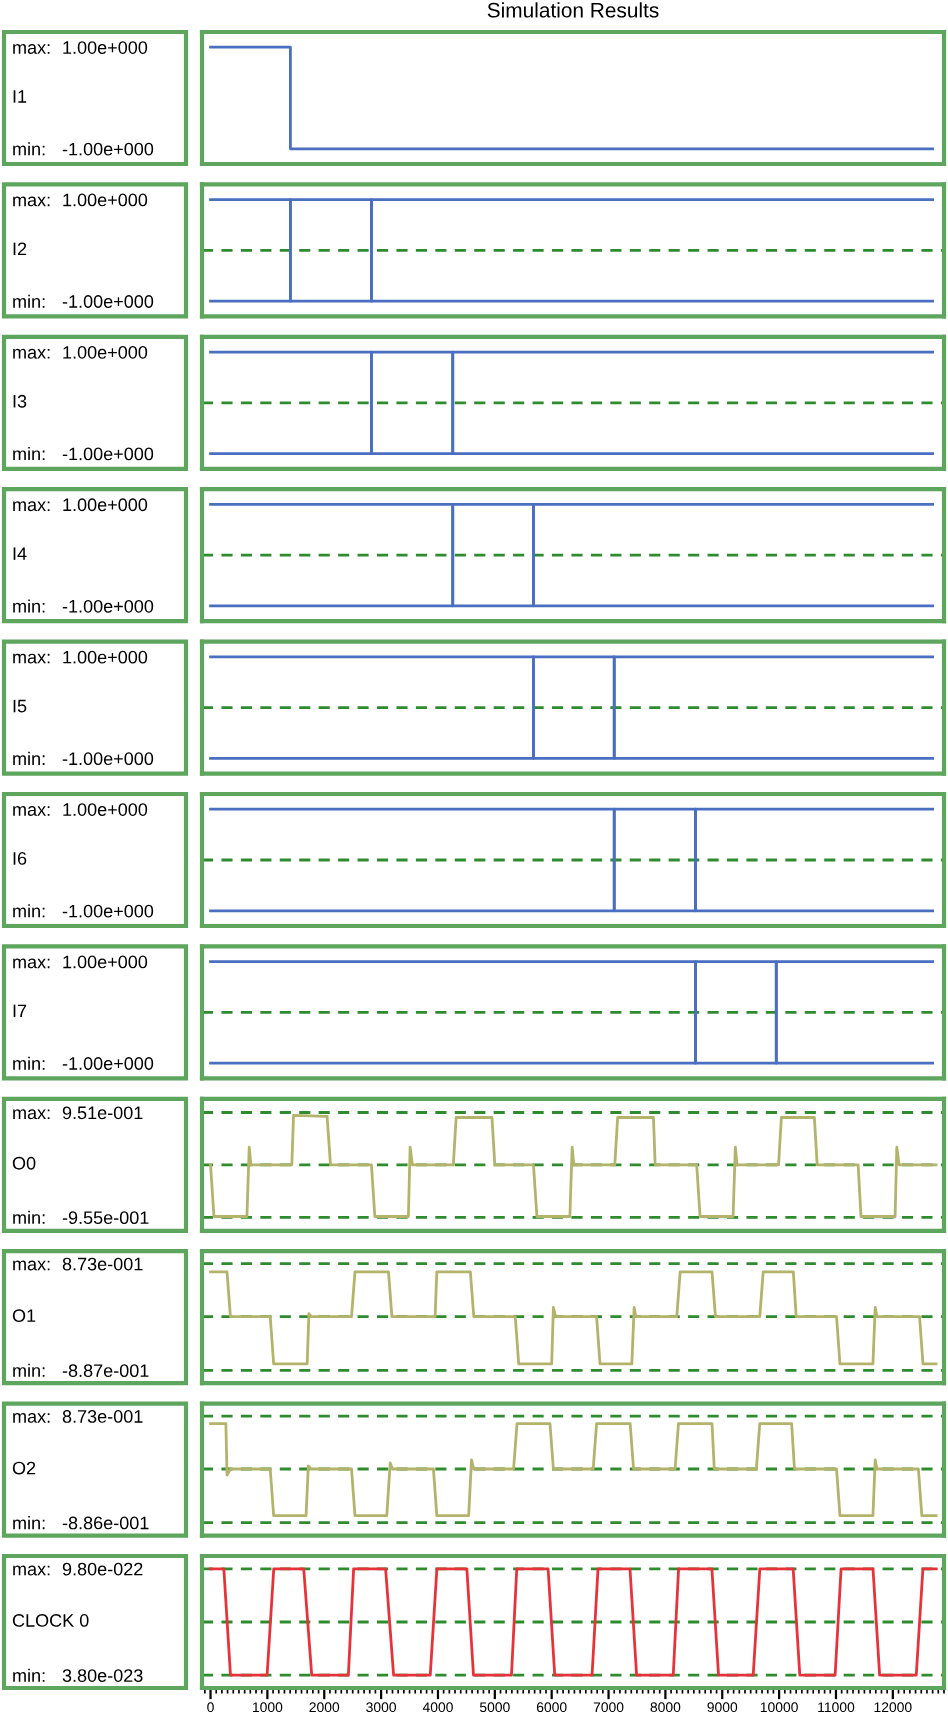  What do you see at coordinates (102, 1113) in the screenshot?
I see `y-tick-label: 9.51e-001` at bounding box center [102, 1113].